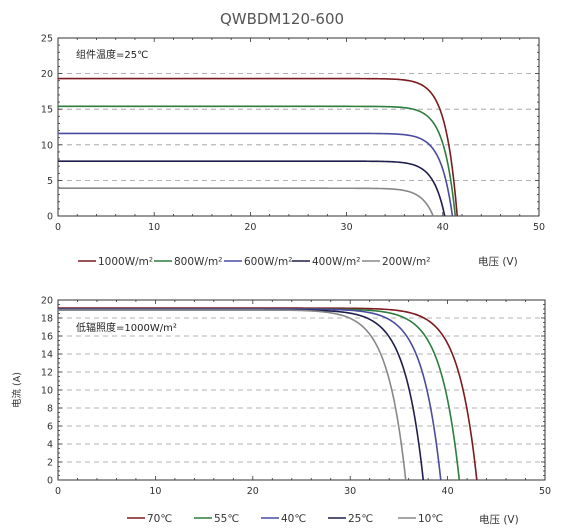 This screenshot has width=564, height=532. Describe the element at coordinates (47, 39) in the screenshot. I see `y-tick-label: 25` at that location.